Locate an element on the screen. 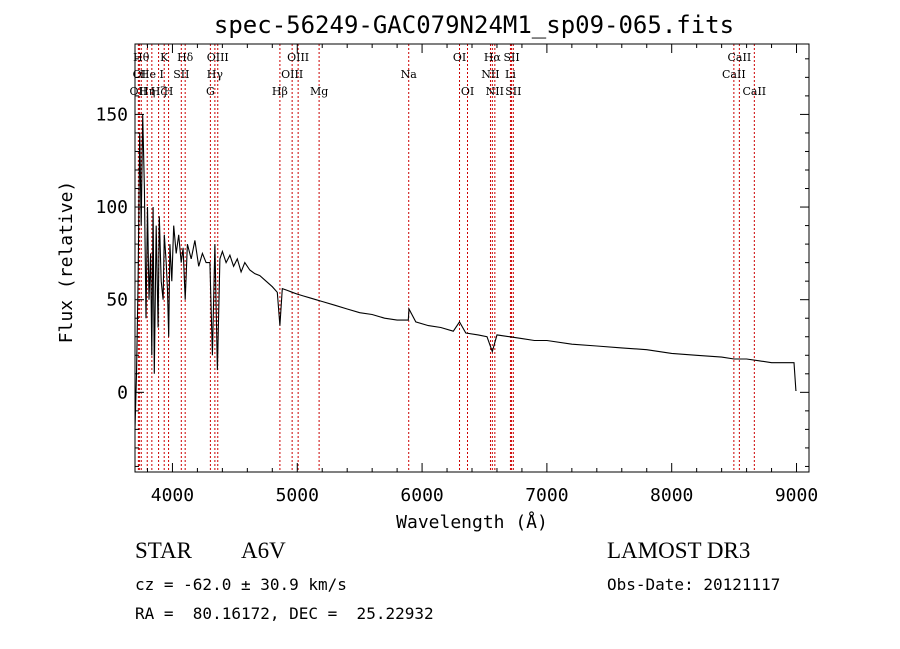 This screenshot has height=649, width=900. y-tick-label: 100 is located at coordinates (111, 207).